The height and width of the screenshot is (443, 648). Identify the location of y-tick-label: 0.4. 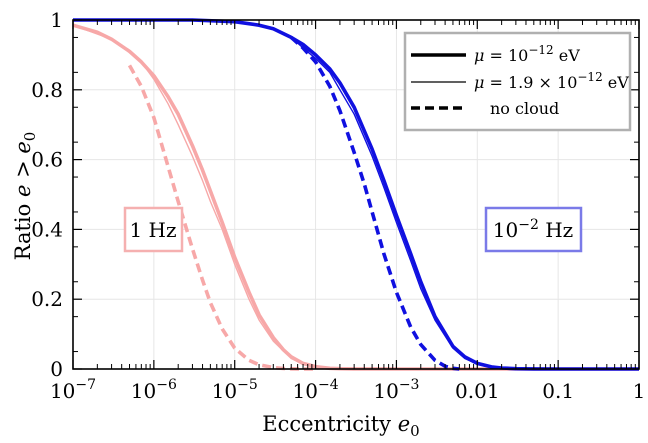
(47, 229).